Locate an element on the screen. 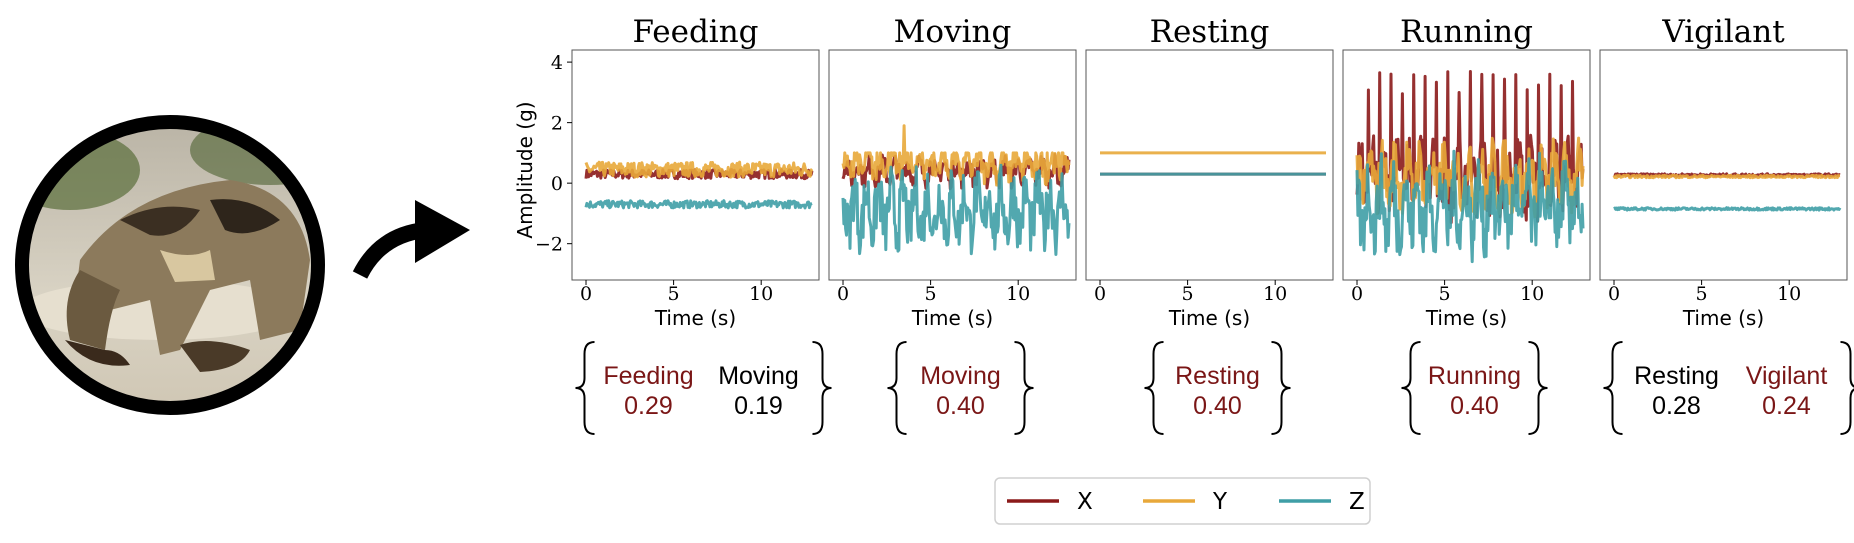 This screenshot has height=543, width=1854. prediction-label: Vigilant is located at coordinates (1787, 376).